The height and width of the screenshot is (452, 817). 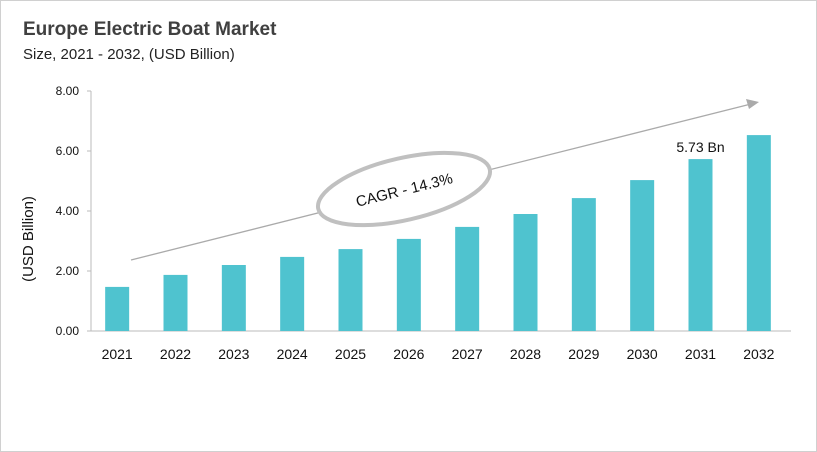 I want to click on bar-2023, so click(x=233, y=298).